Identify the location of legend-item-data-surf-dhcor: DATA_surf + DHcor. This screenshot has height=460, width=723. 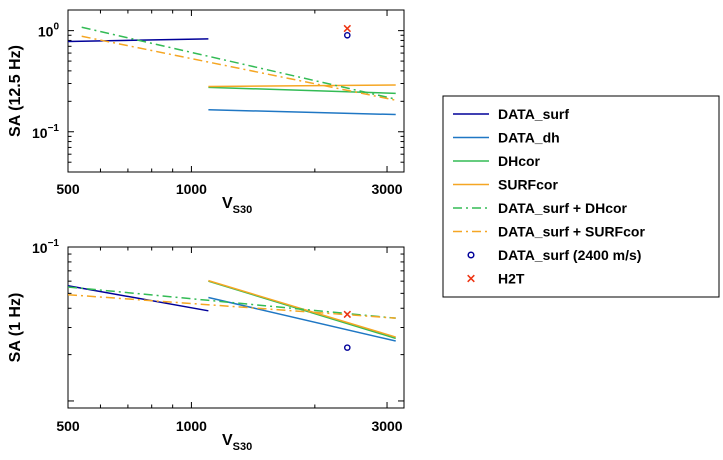
(540, 208).